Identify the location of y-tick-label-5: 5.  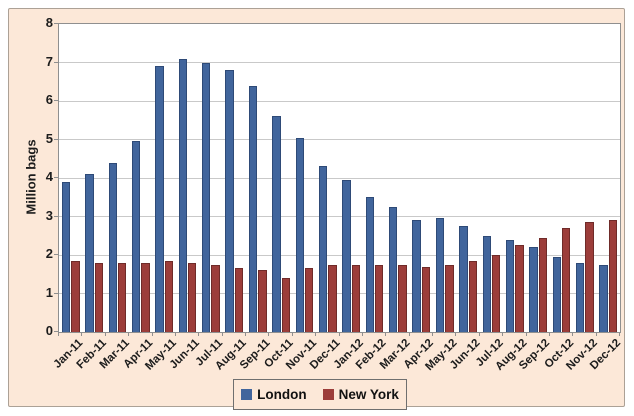
(49, 138).